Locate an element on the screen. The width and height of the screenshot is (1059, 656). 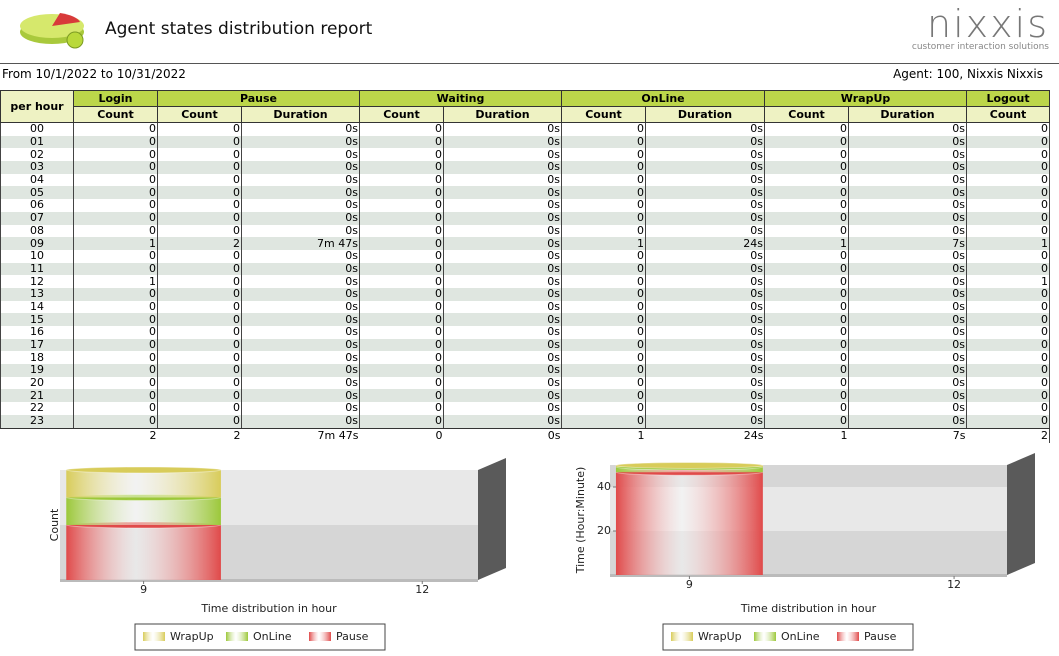
hour-cell: 19 is located at coordinates (37, 370).